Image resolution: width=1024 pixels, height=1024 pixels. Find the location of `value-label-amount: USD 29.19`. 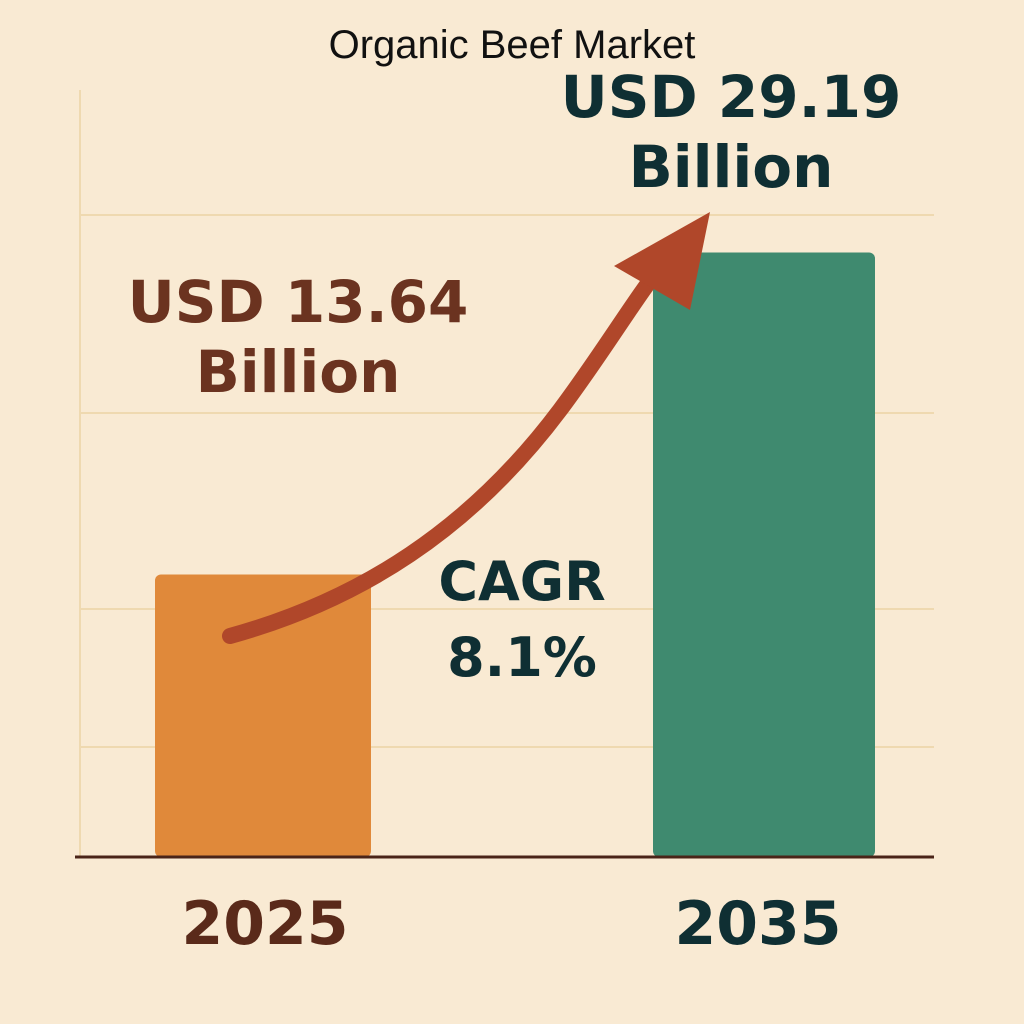

value-label-amount: USD 29.19 is located at coordinates (731, 97).